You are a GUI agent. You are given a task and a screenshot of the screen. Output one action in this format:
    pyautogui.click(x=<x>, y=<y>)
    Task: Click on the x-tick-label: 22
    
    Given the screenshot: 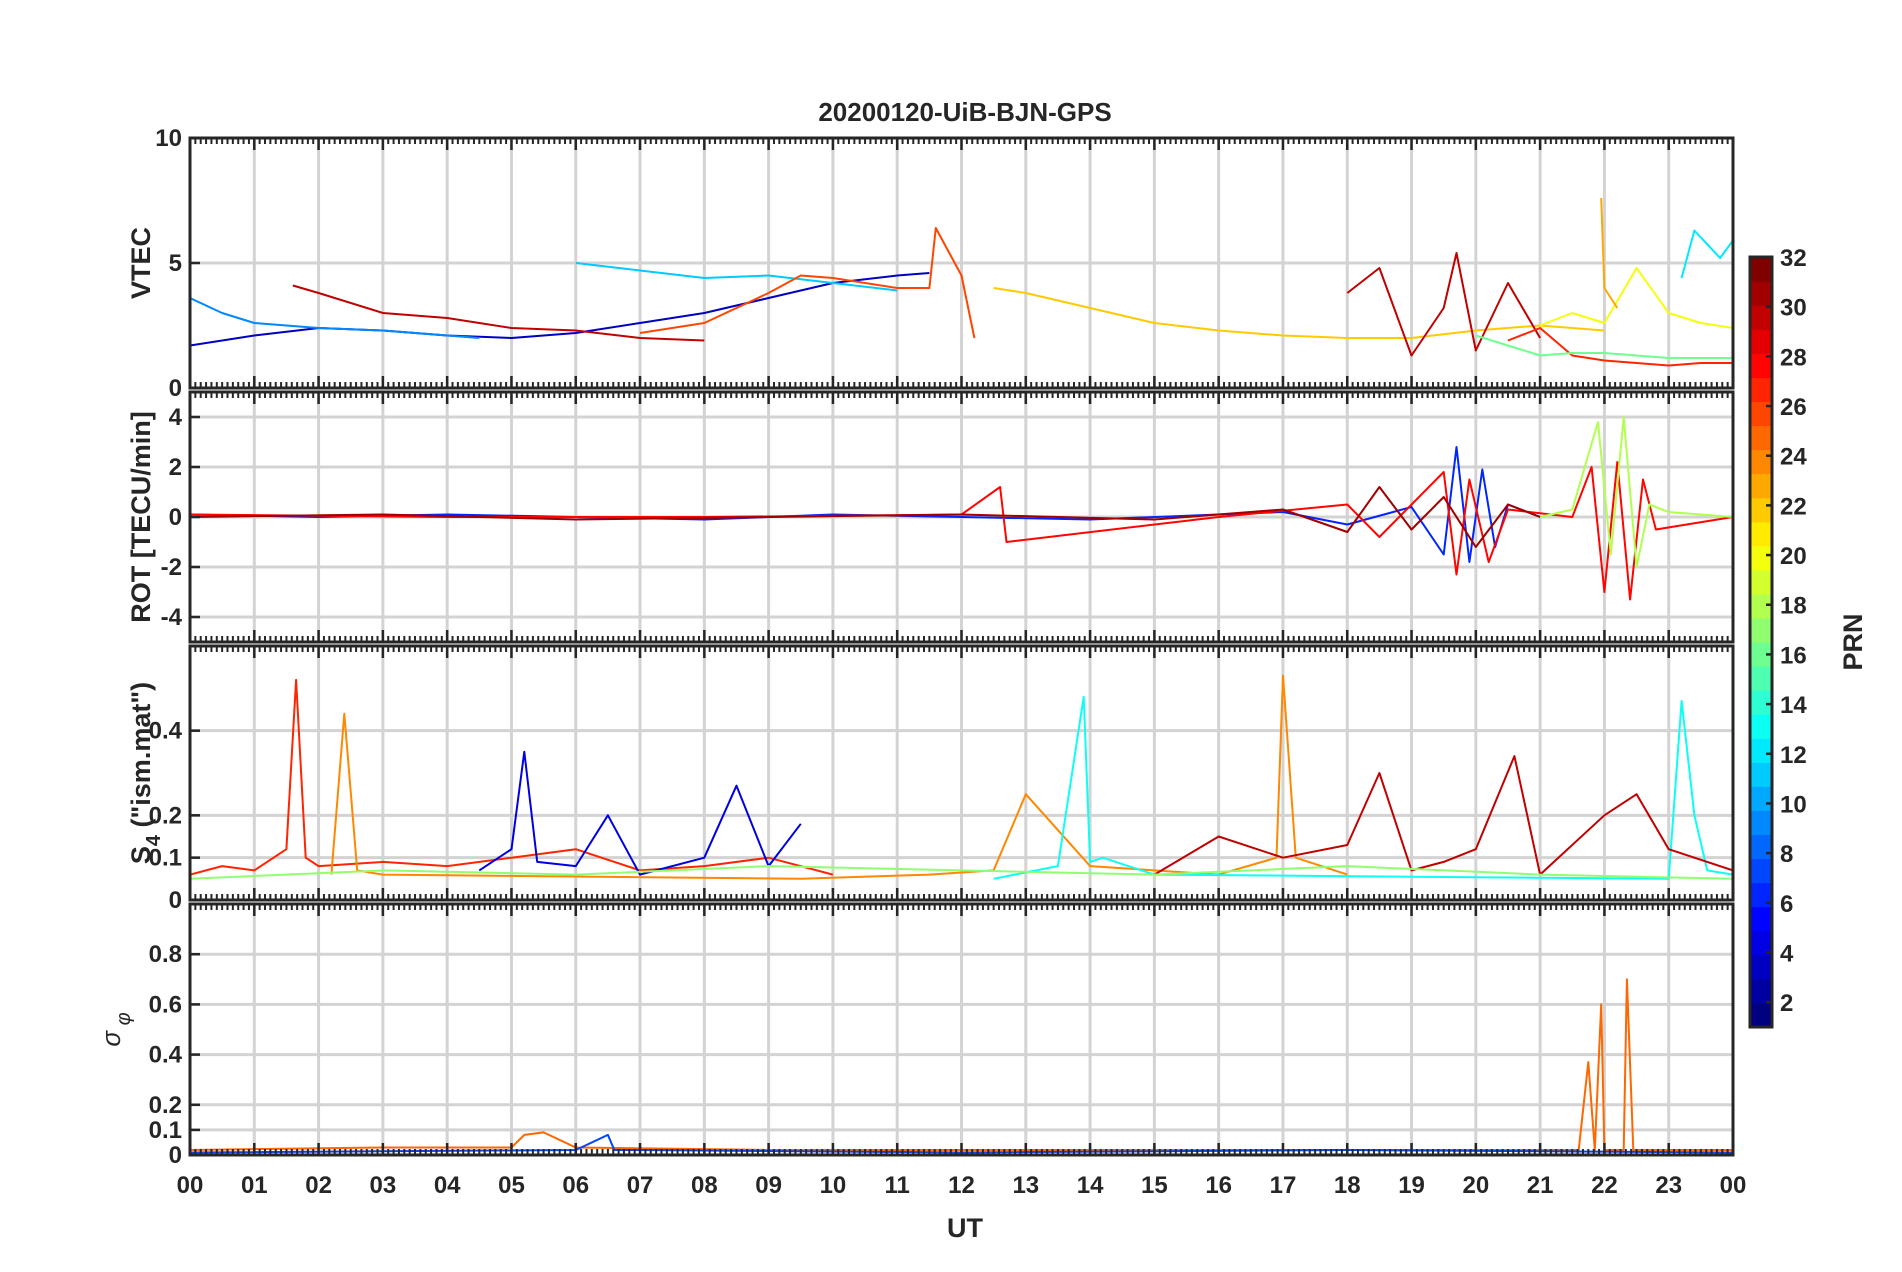 What is the action you would take?
    pyautogui.click(x=1604, y=1185)
    